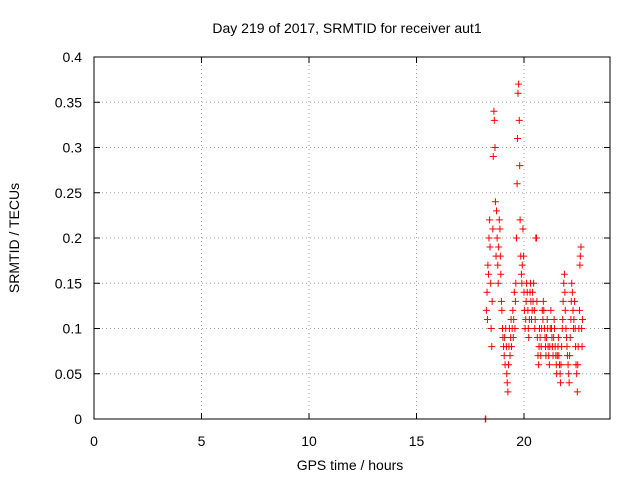 The height and width of the screenshot is (480, 640). What do you see at coordinates (68, 374) in the screenshot?
I see `y-tick-label: 0.05` at bounding box center [68, 374].